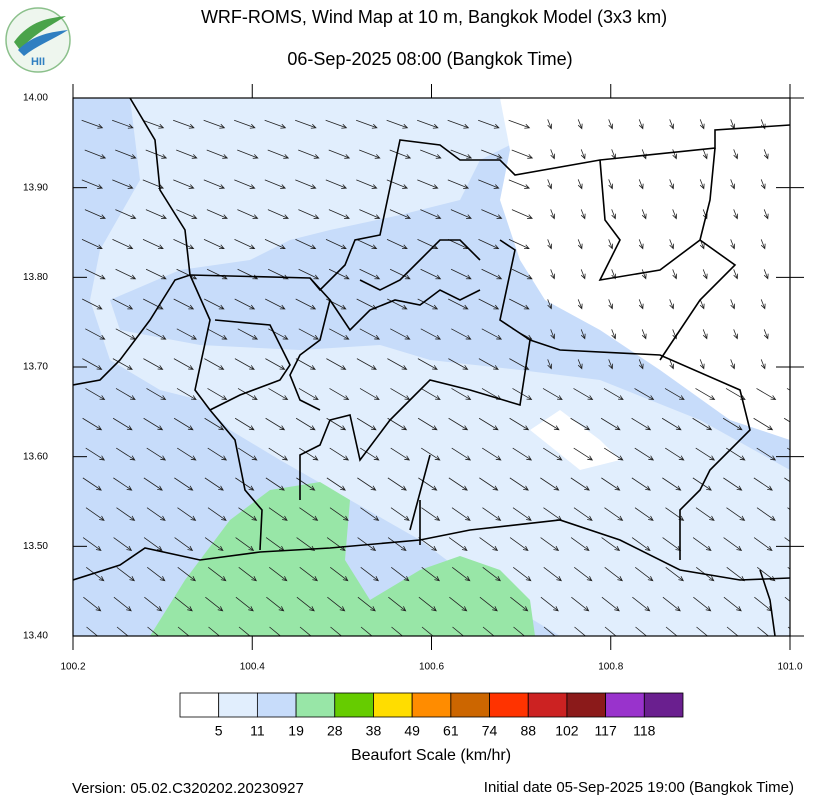 The image size is (816, 805). I want to click on y-tick-label: 13.40, so click(35, 636).